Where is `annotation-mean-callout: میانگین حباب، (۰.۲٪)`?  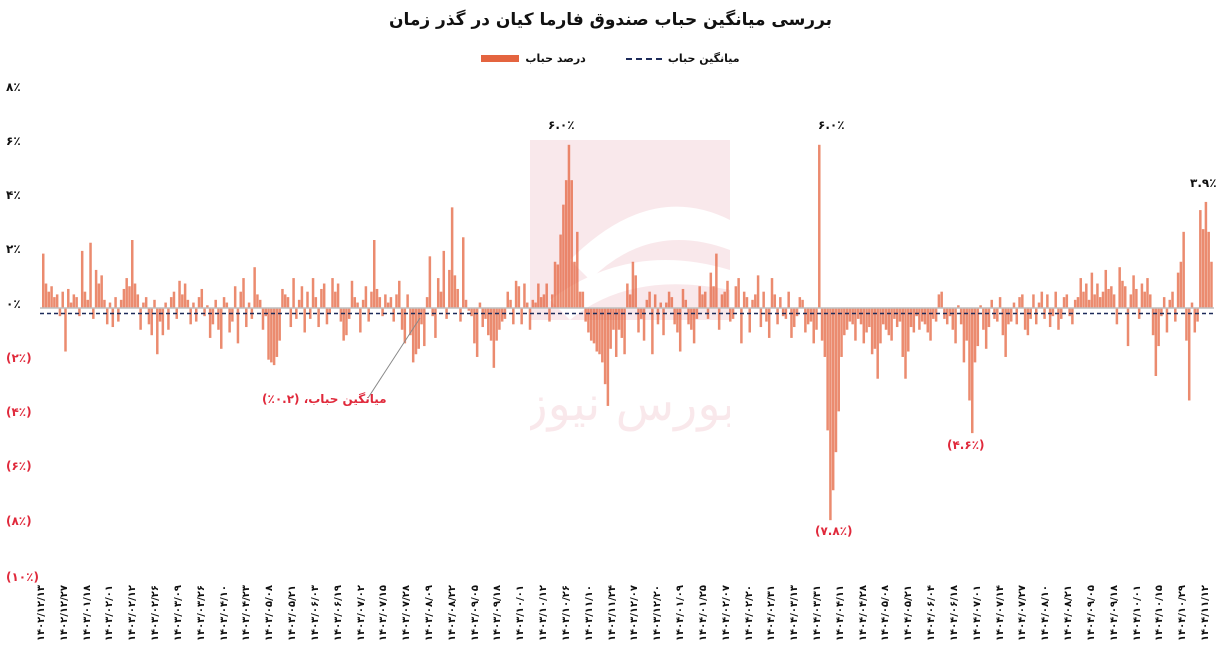 annotation-mean-callout: میانگین حباب، (۰.۲٪) is located at coordinates (324, 399).